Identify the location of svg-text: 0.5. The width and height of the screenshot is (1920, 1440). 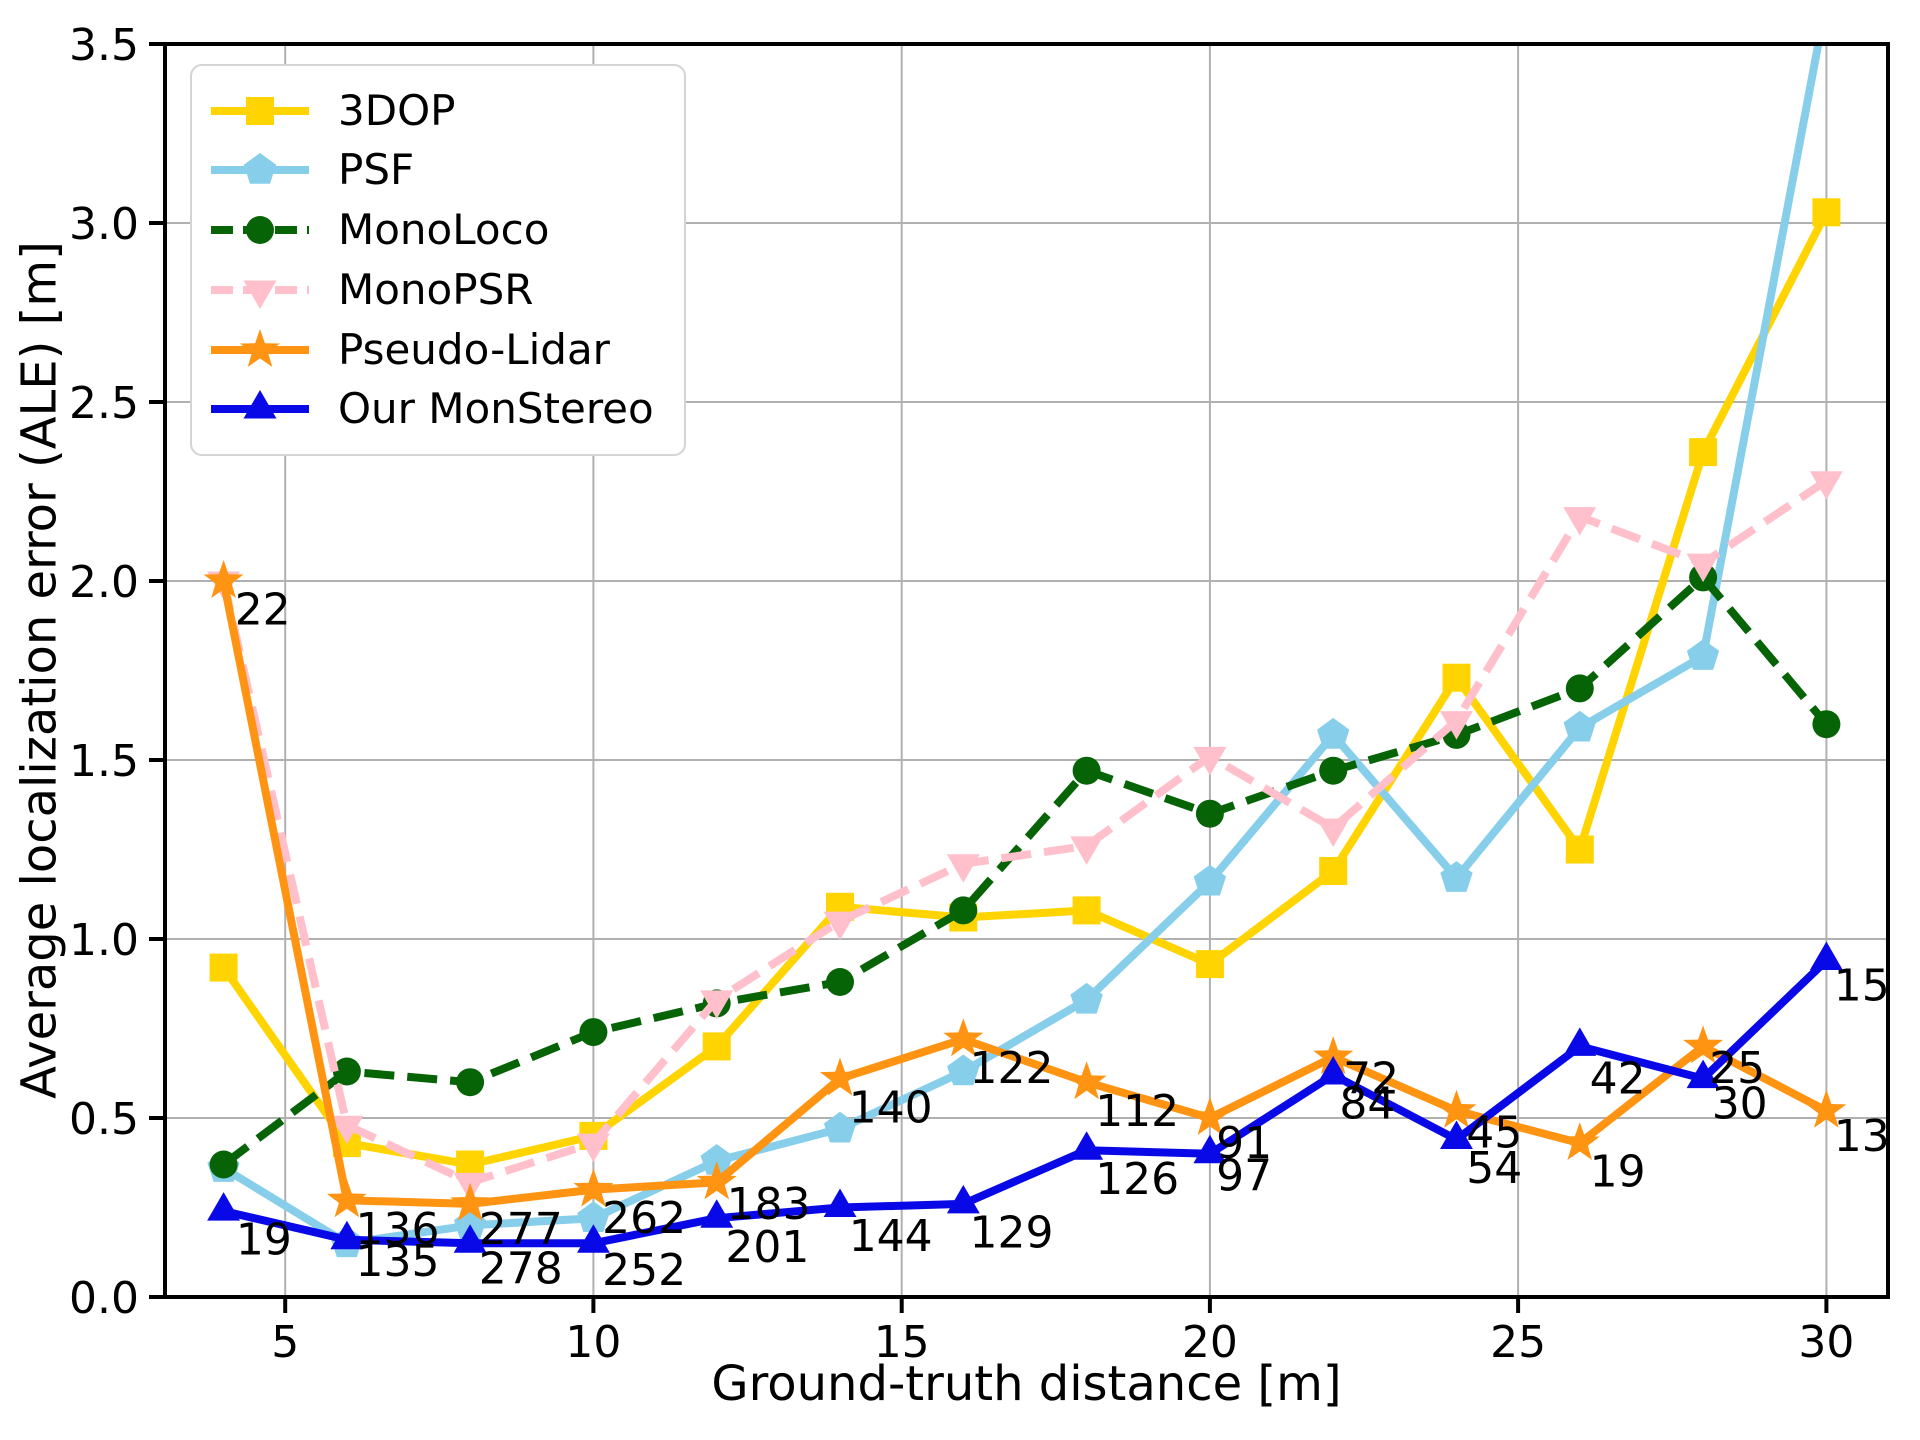
(104, 1119).